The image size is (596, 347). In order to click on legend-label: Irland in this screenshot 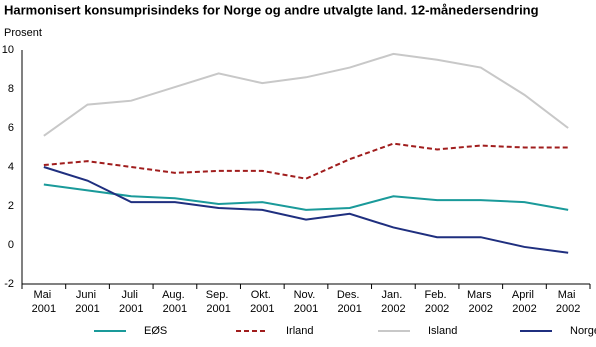, I will do `click(300, 331)`.